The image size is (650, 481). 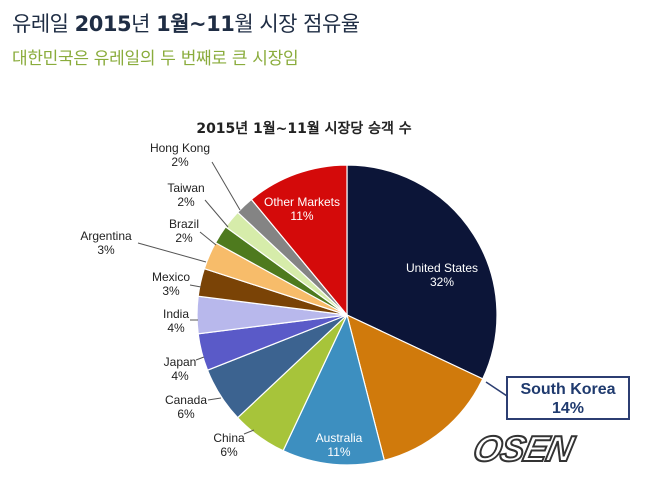 I want to click on leader-line-mexico, so click(x=195, y=286).